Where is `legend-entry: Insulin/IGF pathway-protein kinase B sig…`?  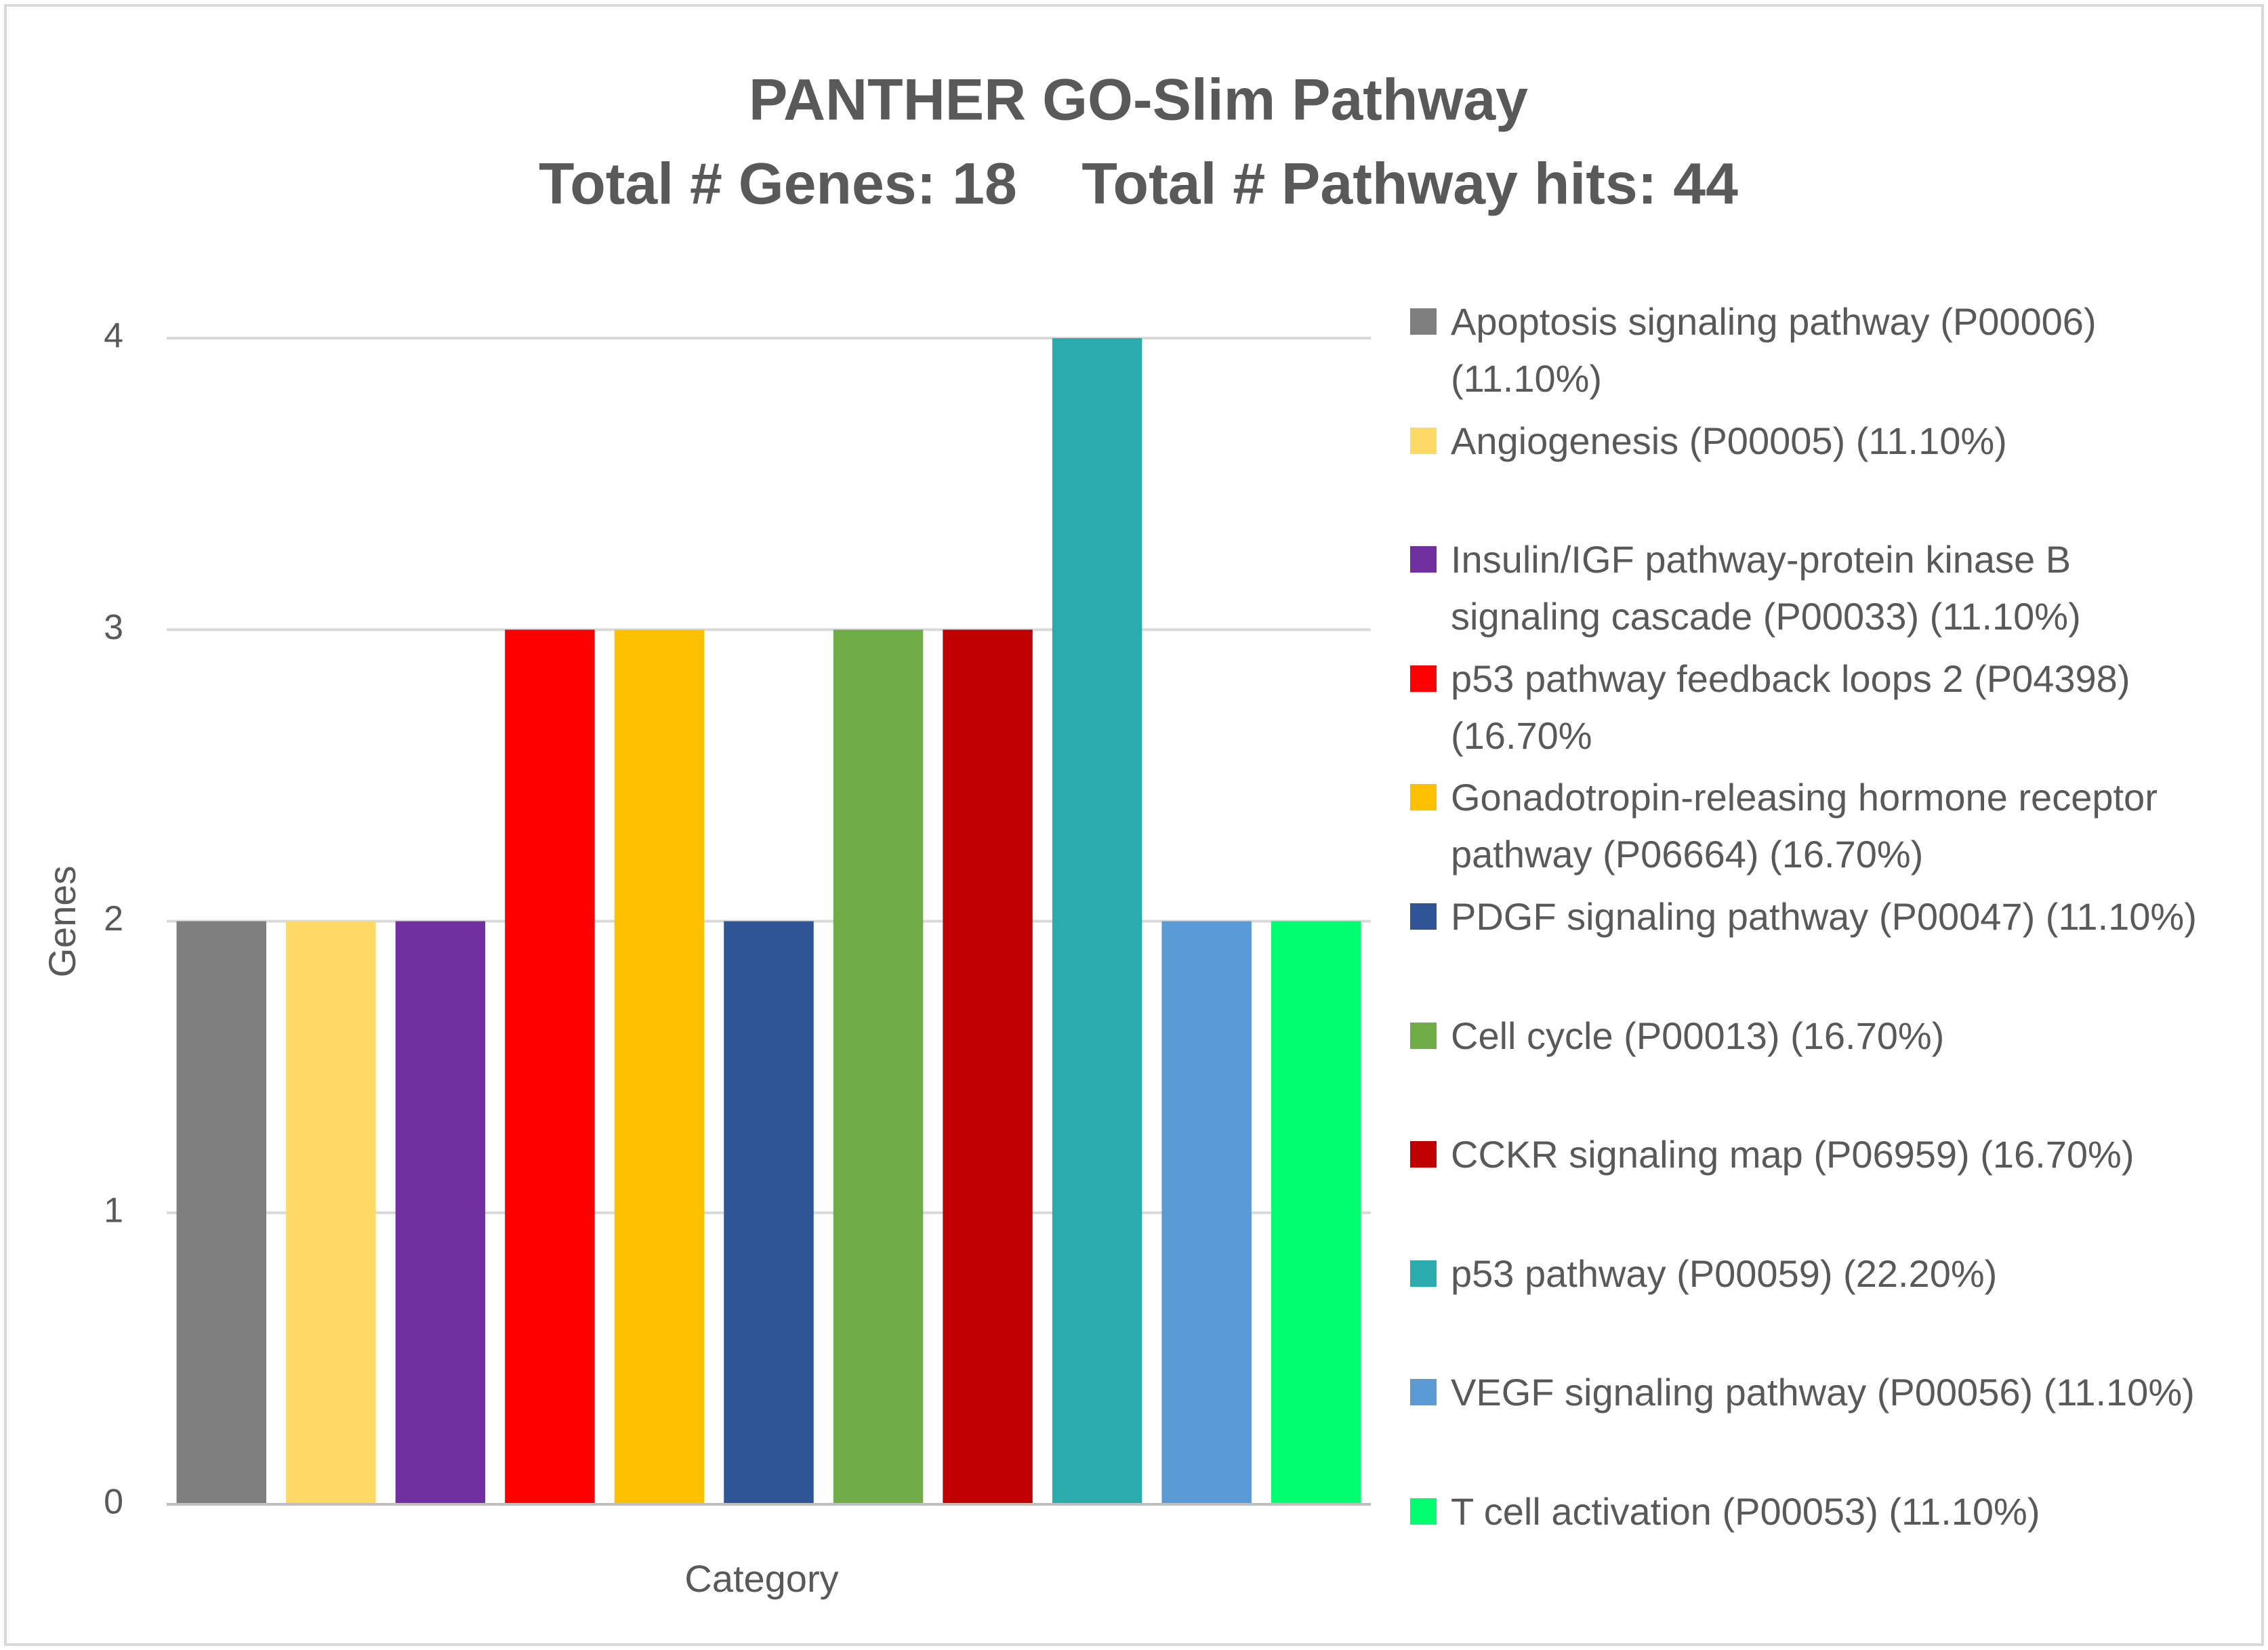
legend-entry: Insulin/IGF pathway-protein kinase B sig… is located at coordinates (1816, 588).